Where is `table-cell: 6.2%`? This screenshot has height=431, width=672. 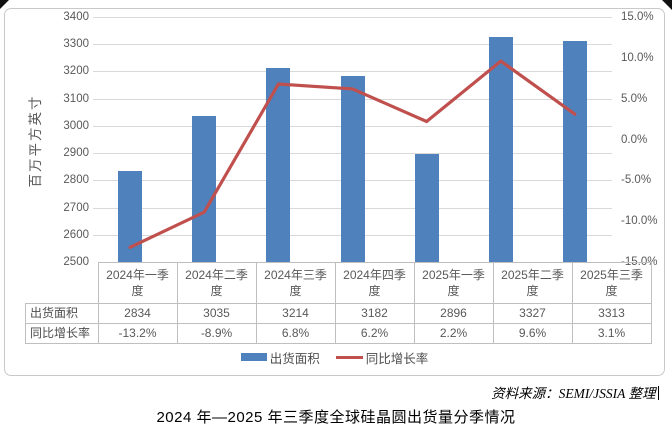
table-cell: 6.2% is located at coordinates (374, 333).